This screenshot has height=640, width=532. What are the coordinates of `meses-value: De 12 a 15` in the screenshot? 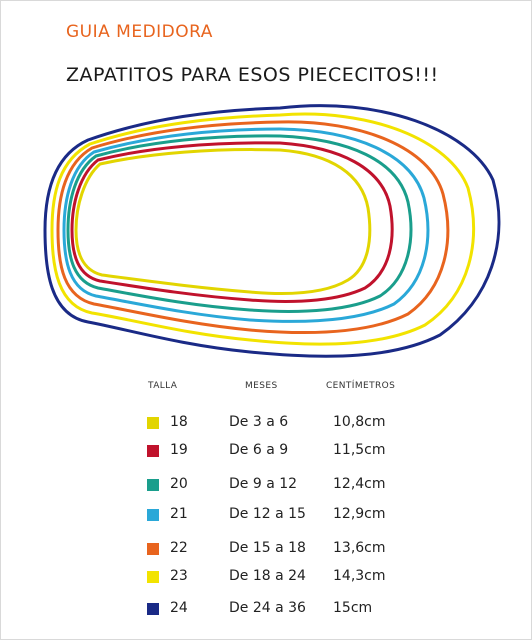 It's located at (267, 514).